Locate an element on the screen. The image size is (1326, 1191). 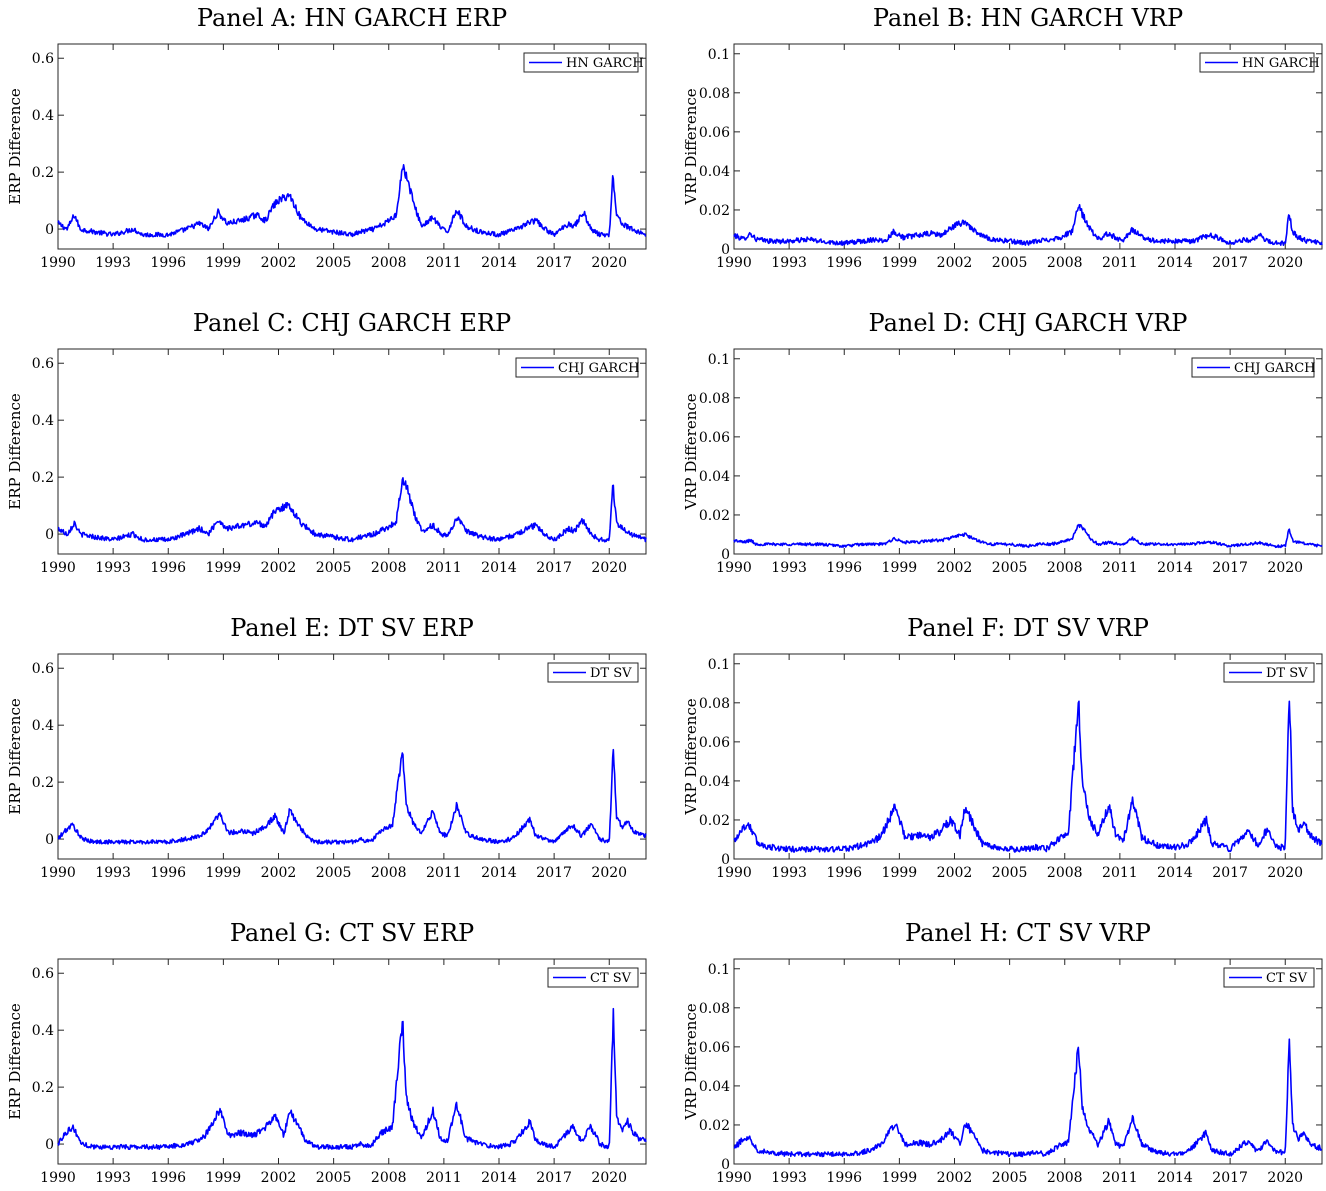
legend-label: CHJ GARCH is located at coordinates (598, 368).